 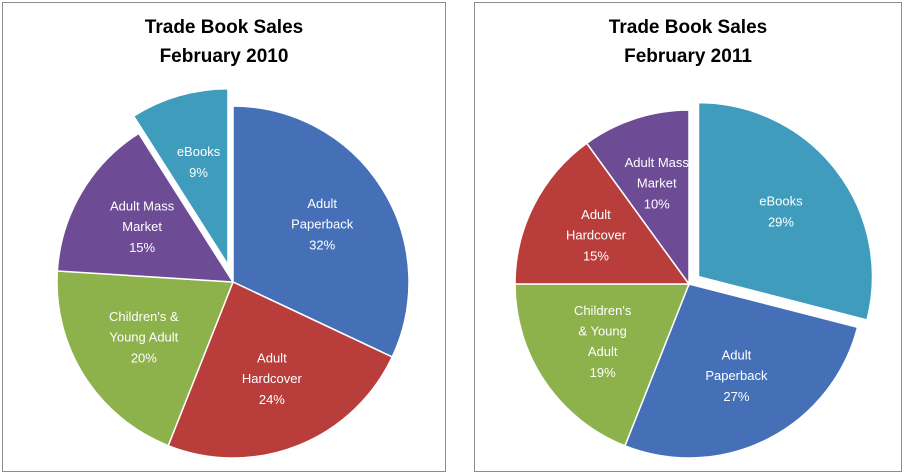 What do you see at coordinates (657, 204) in the screenshot?
I see `slice-value-label: 10%` at bounding box center [657, 204].